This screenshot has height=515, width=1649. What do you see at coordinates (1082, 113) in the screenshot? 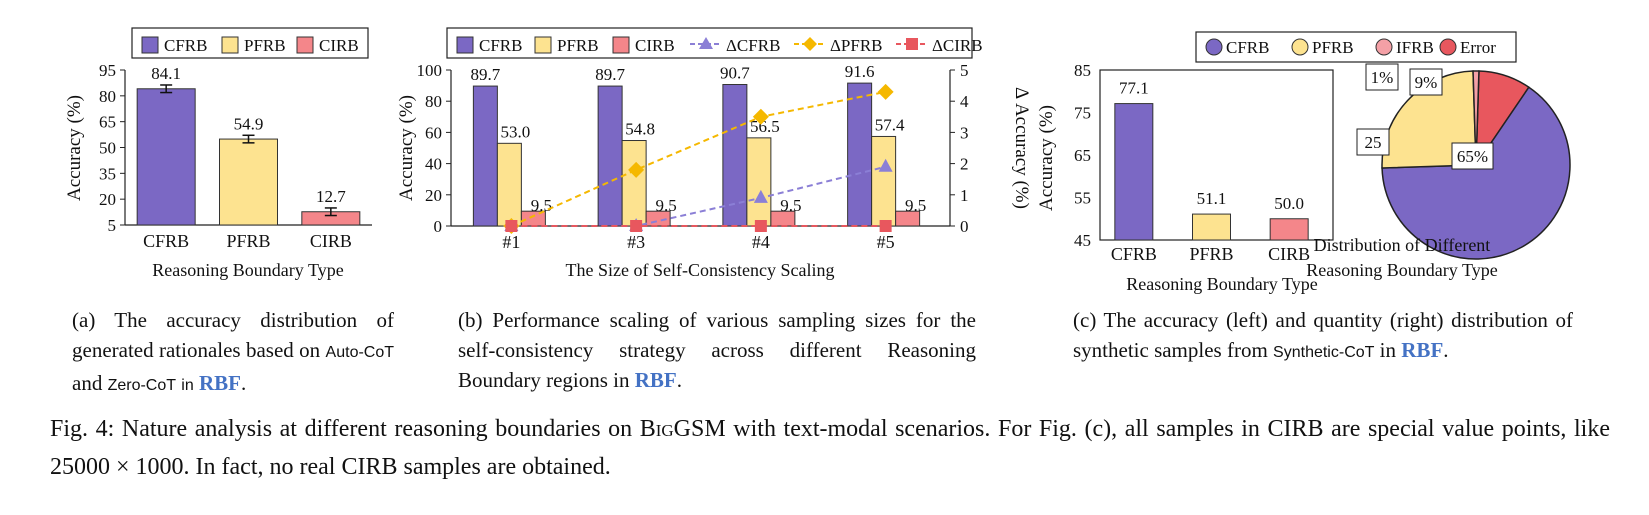
I see `y-tick-label: 75` at bounding box center [1082, 113].